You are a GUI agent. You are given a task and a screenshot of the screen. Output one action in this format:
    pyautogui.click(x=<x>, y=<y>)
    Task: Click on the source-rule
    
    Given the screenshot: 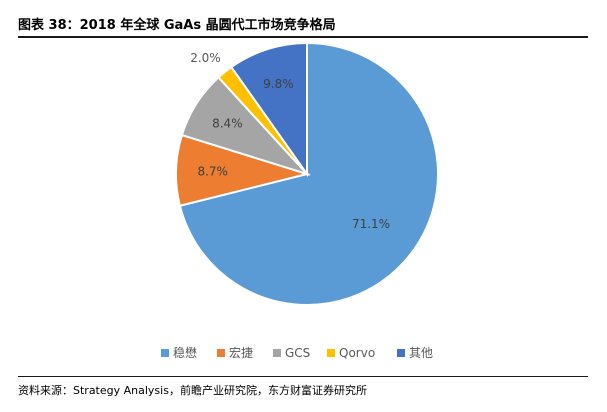 What is the action you would take?
    pyautogui.click(x=303, y=376)
    